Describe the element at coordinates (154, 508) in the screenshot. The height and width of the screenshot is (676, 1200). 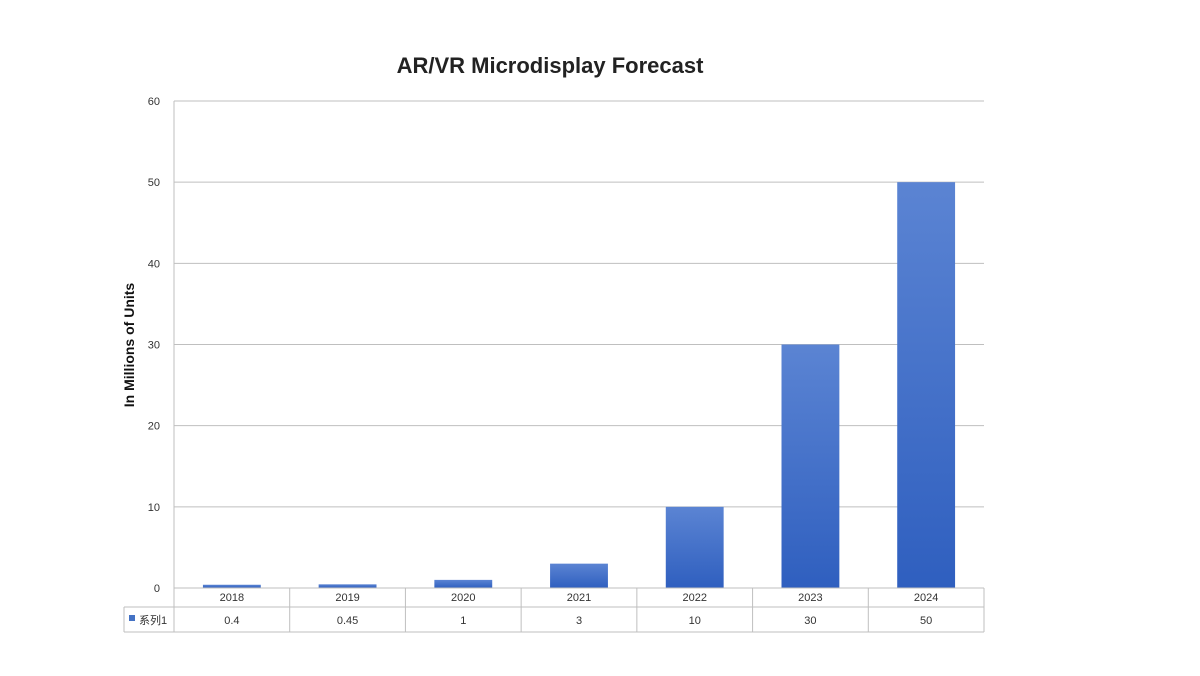
I see `y-tick-label: 10` at that location.